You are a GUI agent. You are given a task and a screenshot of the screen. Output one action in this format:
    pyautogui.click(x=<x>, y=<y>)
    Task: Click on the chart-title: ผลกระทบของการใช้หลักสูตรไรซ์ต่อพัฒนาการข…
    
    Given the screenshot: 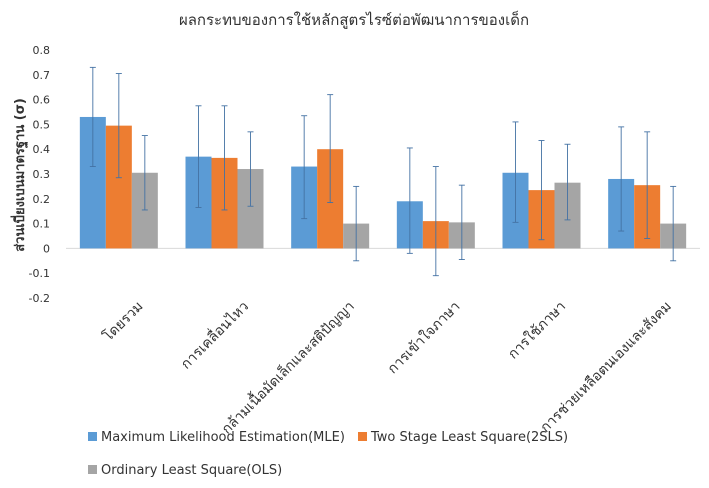 What is the action you would take?
    pyautogui.click(x=354, y=19)
    